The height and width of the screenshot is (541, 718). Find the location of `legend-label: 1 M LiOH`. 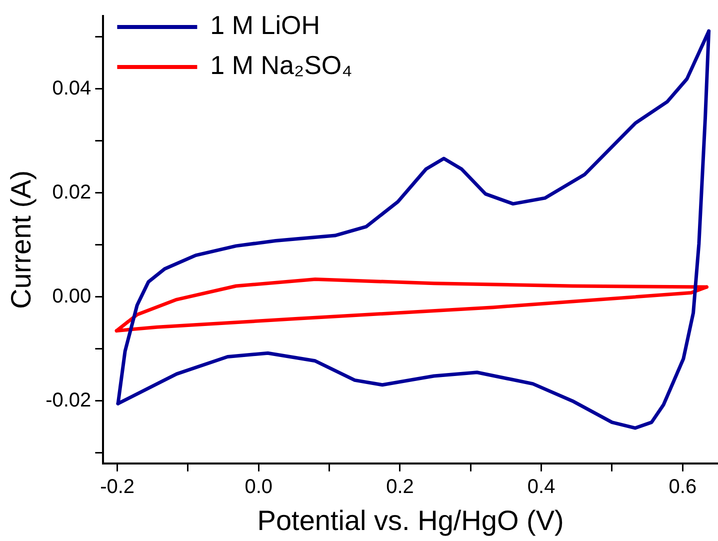

legend-label: 1 M LiOH is located at coordinates (265, 25).